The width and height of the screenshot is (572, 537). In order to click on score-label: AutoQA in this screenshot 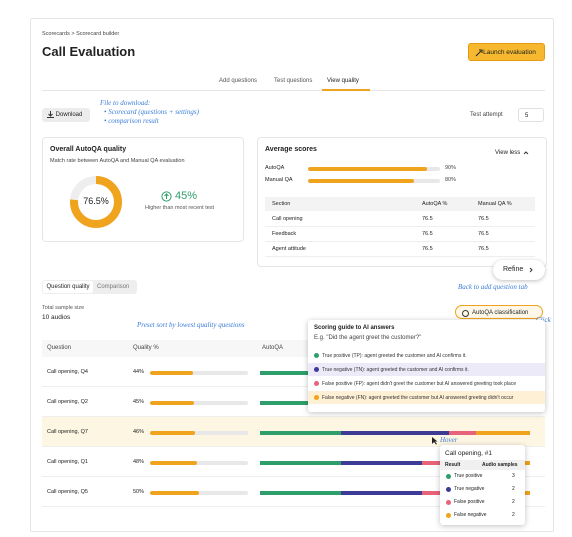, I will do `click(275, 168)`.